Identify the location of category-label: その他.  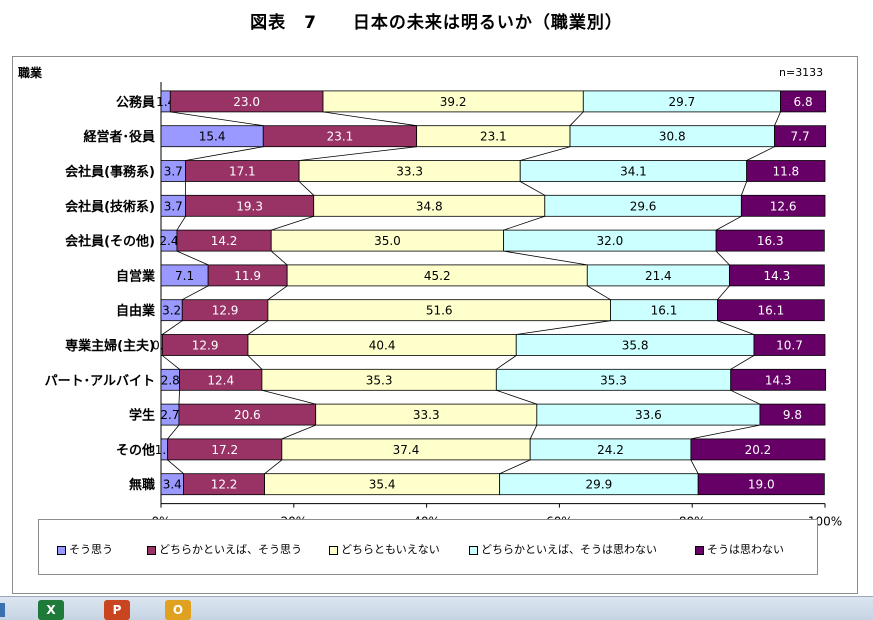
(135, 450).